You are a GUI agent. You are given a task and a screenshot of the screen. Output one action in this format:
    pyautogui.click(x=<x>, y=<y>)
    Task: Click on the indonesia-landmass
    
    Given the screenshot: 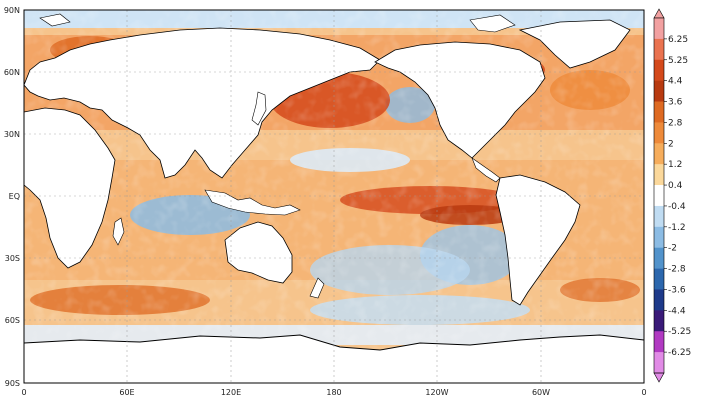 What is the action you would take?
    pyautogui.click(x=252, y=202)
    